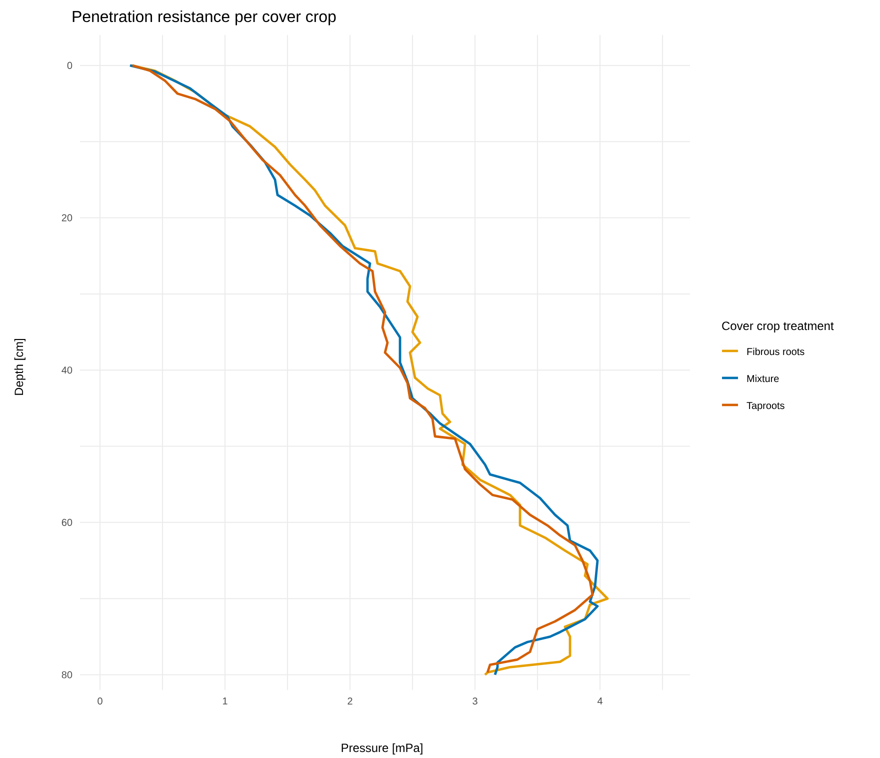  Describe the element at coordinates (204, 18) in the screenshot. I see `chart-title: Penetration resistance per cover crop` at that location.